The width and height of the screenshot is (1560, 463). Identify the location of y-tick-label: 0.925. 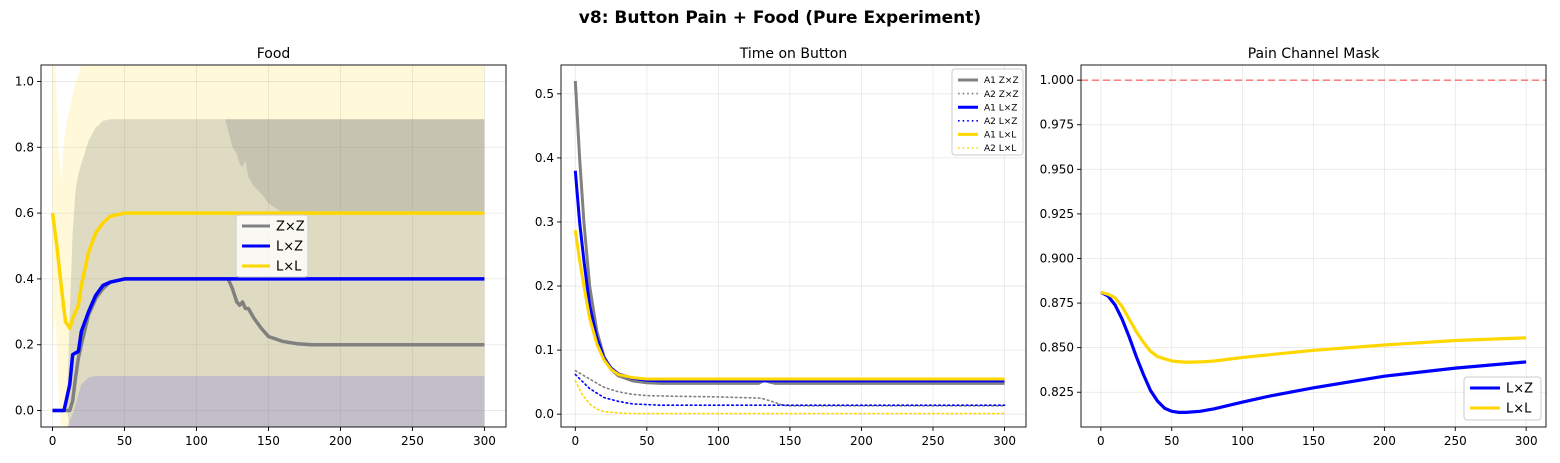
(1057, 214).